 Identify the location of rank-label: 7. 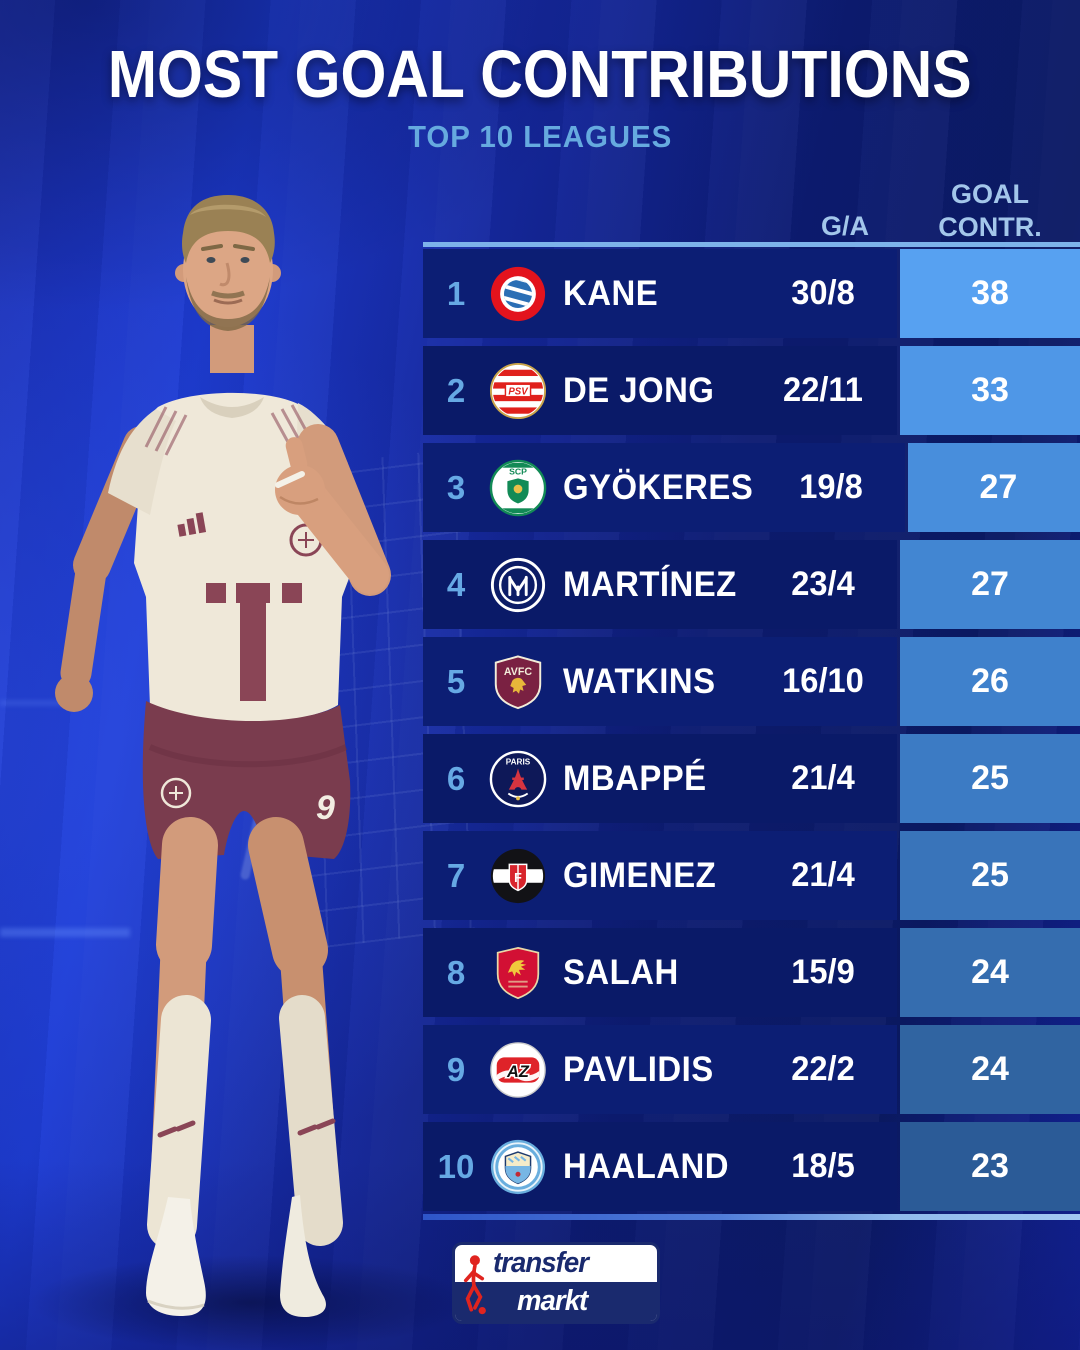
(456, 875).